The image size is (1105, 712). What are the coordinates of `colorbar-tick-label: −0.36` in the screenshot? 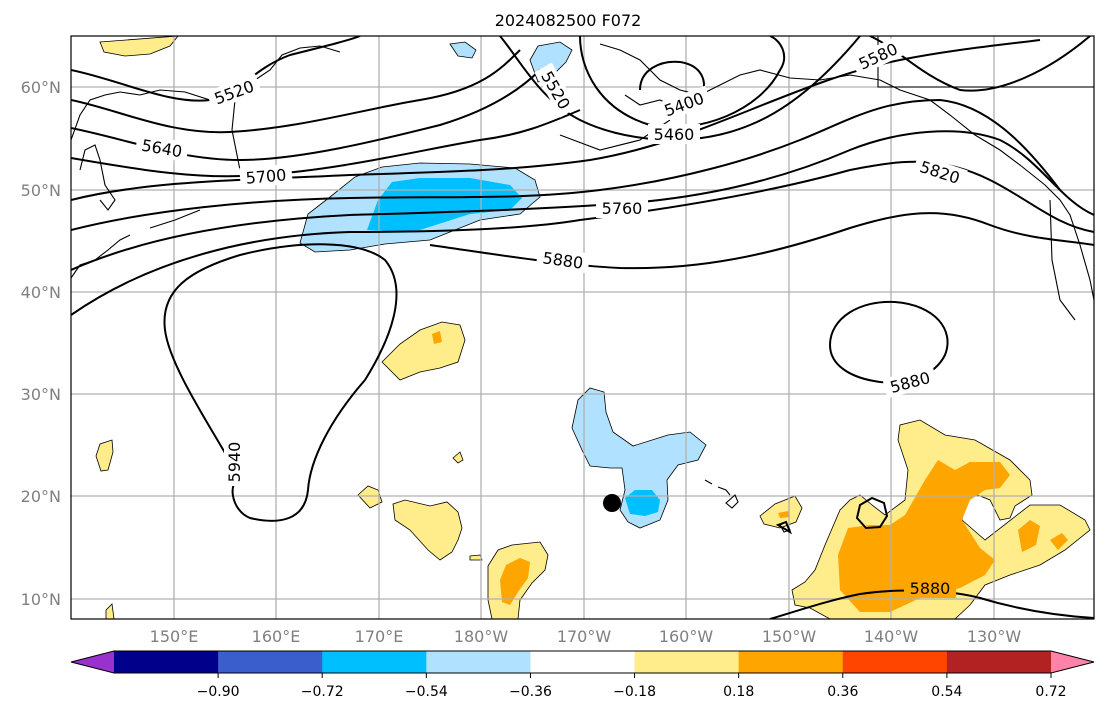 It's located at (530, 692).